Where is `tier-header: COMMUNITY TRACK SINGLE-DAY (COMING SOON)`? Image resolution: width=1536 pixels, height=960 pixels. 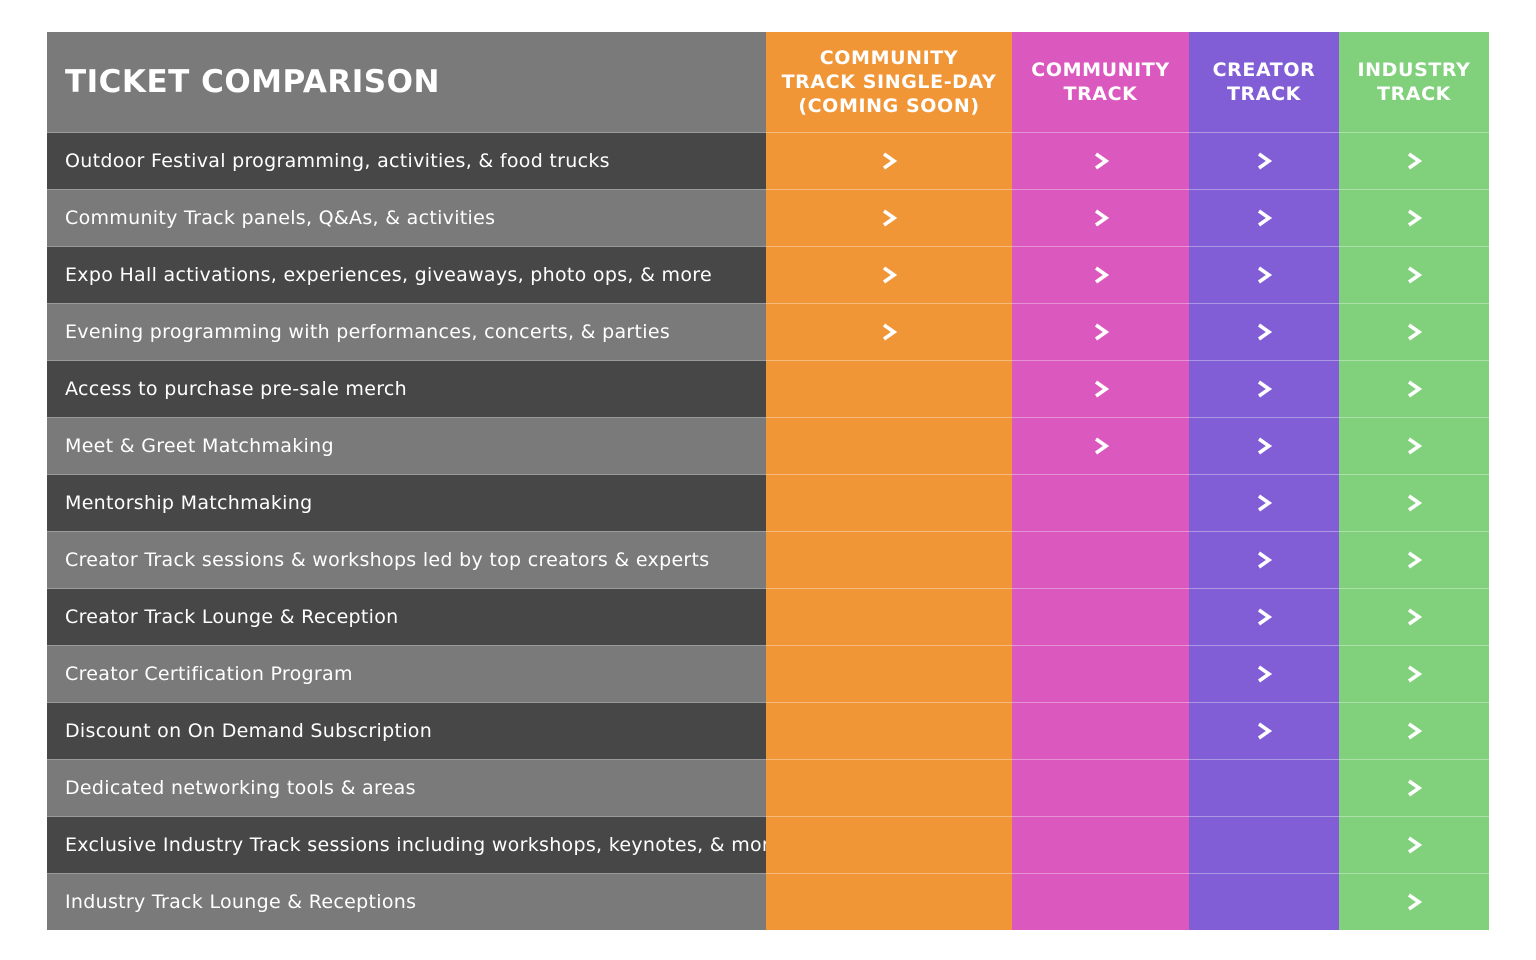
tier-header: COMMUNITY TRACK SINGLE-DAY (COMING SOON) is located at coordinates (889, 82).